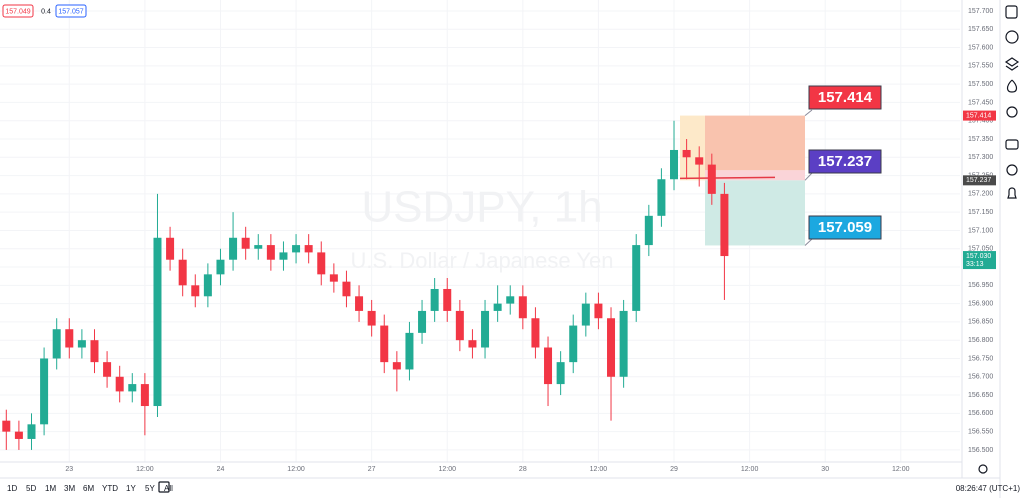  What do you see at coordinates (150, 488) in the screenshot?
I see `range-button: 5Y` at bounding box center [150, 488].